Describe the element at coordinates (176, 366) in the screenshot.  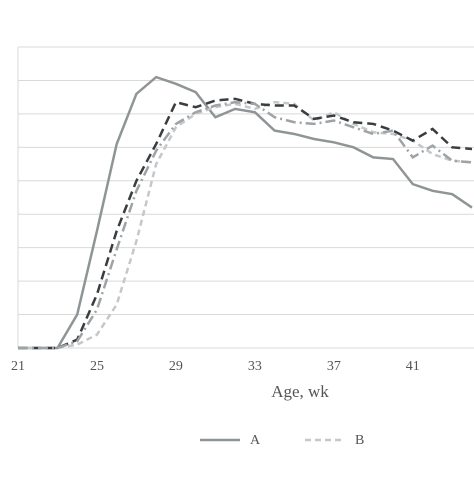
I see `x-tick-label: 29` at that location.